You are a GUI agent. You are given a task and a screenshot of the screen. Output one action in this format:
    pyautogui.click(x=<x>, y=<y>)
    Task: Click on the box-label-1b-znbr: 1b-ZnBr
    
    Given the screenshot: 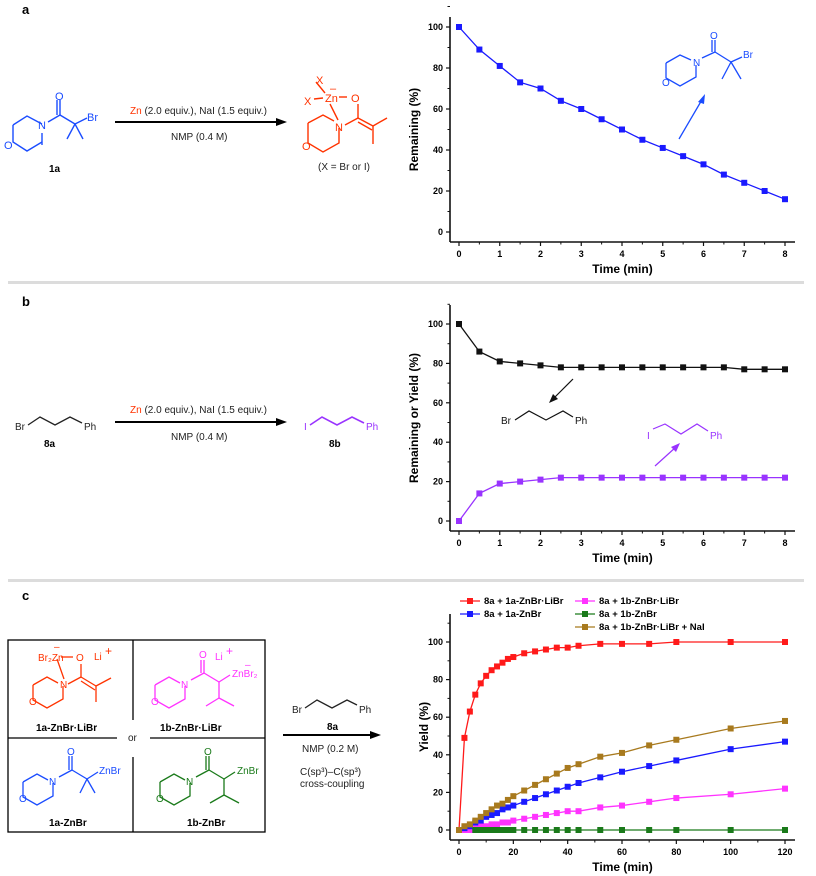 What is the action you would take?
    pyautogui.click(x=206, y=823)
    